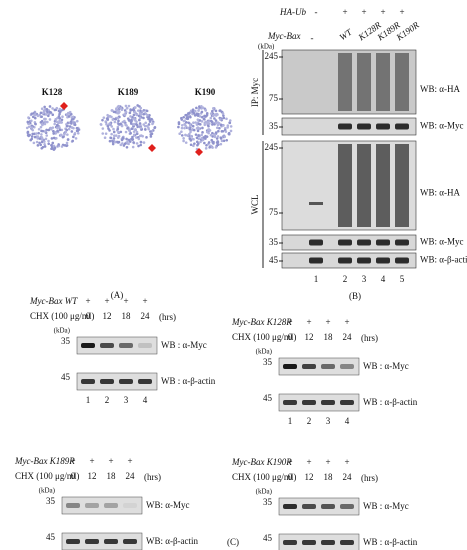 The height and width of the screenshot is (550, 467). I want to click on time-label: 24, so click(131, 476).